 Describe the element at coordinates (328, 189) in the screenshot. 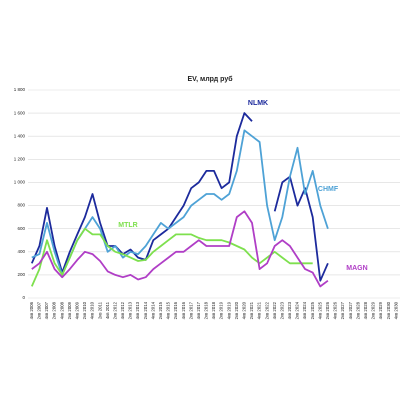

I see `series-label: CHMF` at that location.